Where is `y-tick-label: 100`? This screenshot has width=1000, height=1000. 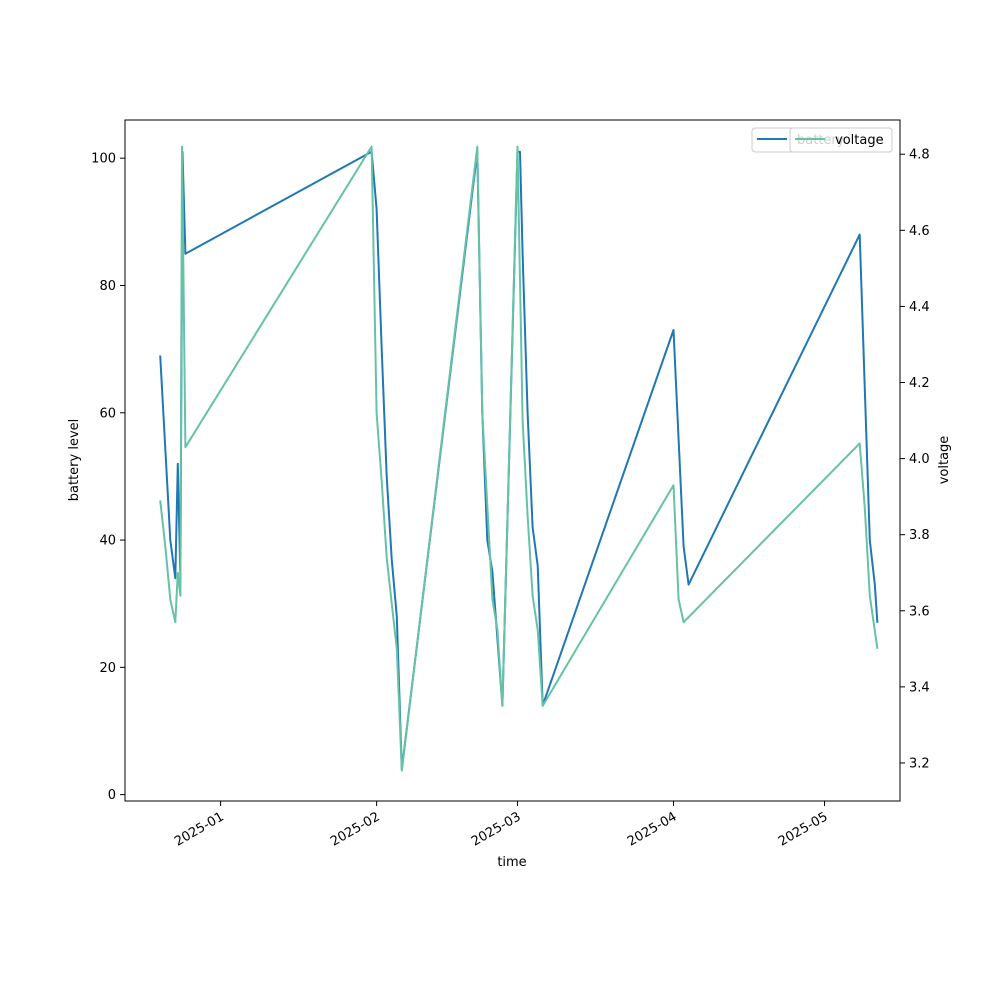 y-tick-label: 100 is located at coordinates (103, 159).